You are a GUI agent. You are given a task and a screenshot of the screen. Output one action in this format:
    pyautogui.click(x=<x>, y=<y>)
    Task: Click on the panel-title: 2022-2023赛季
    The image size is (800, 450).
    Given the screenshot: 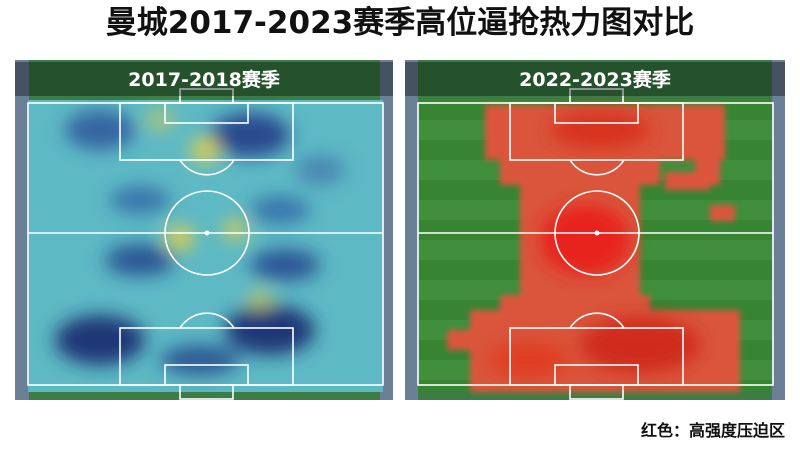 What is the action you would take?
    pyautogui.click(x=595, y=79)
    